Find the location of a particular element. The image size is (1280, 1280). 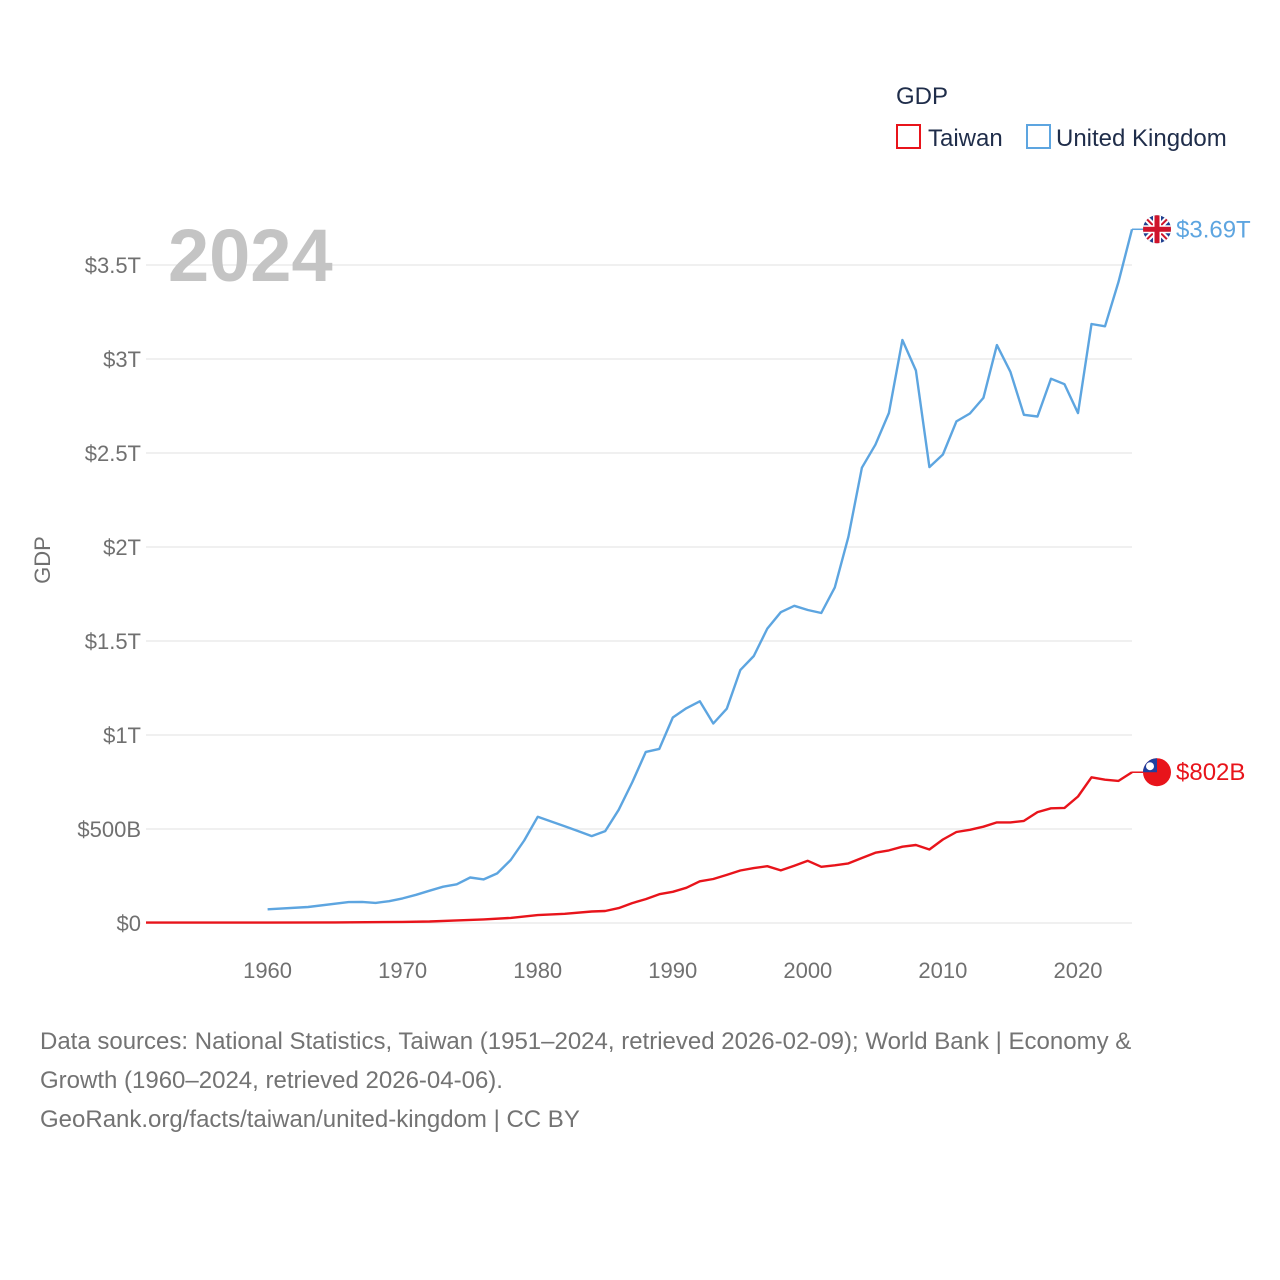

legend-title: GDP is located at coordinates (922, 96).